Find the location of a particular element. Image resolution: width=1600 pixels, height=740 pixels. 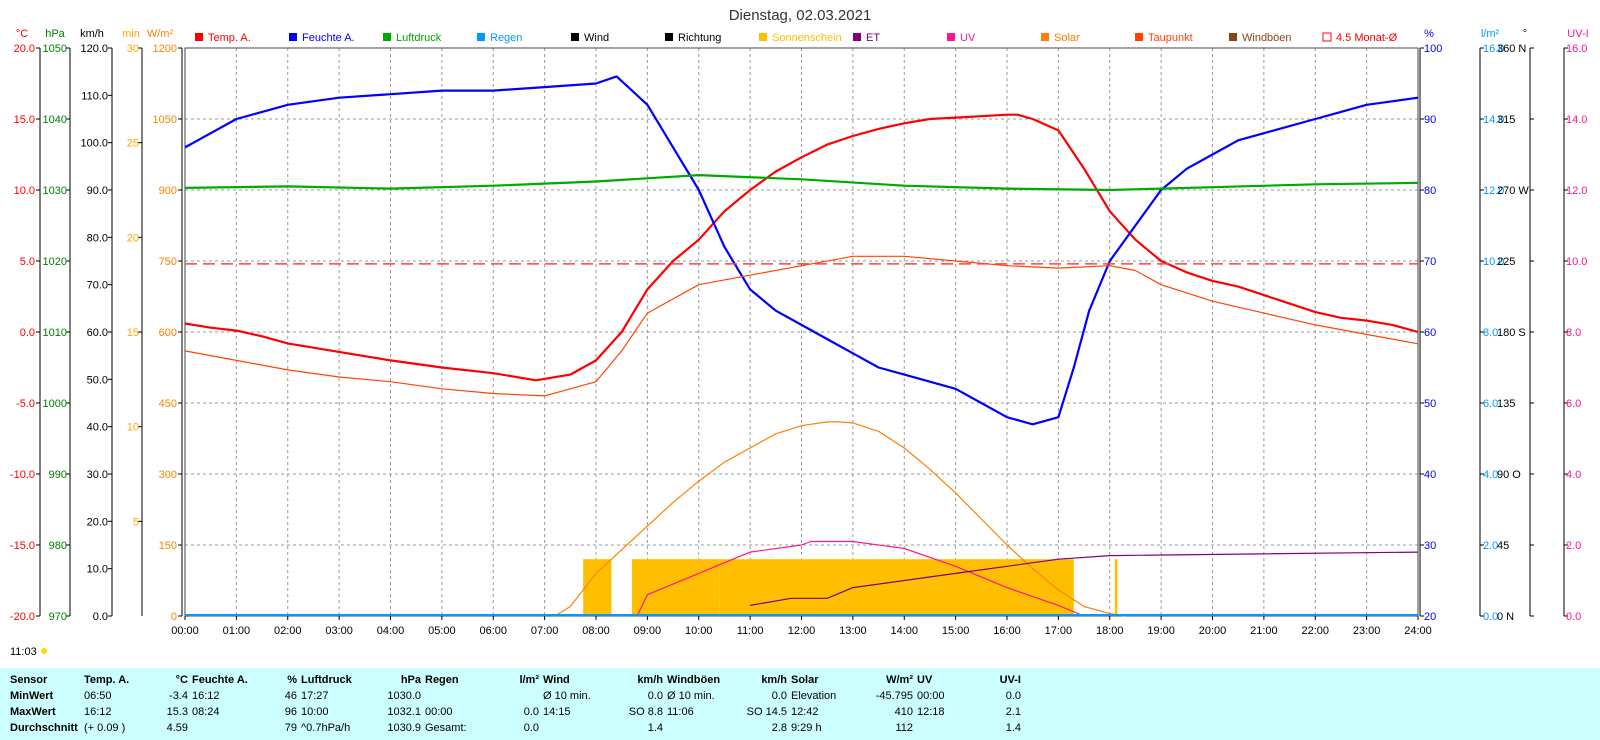

axis-tick-label: 20.0 is located at coordinates (97, 522).